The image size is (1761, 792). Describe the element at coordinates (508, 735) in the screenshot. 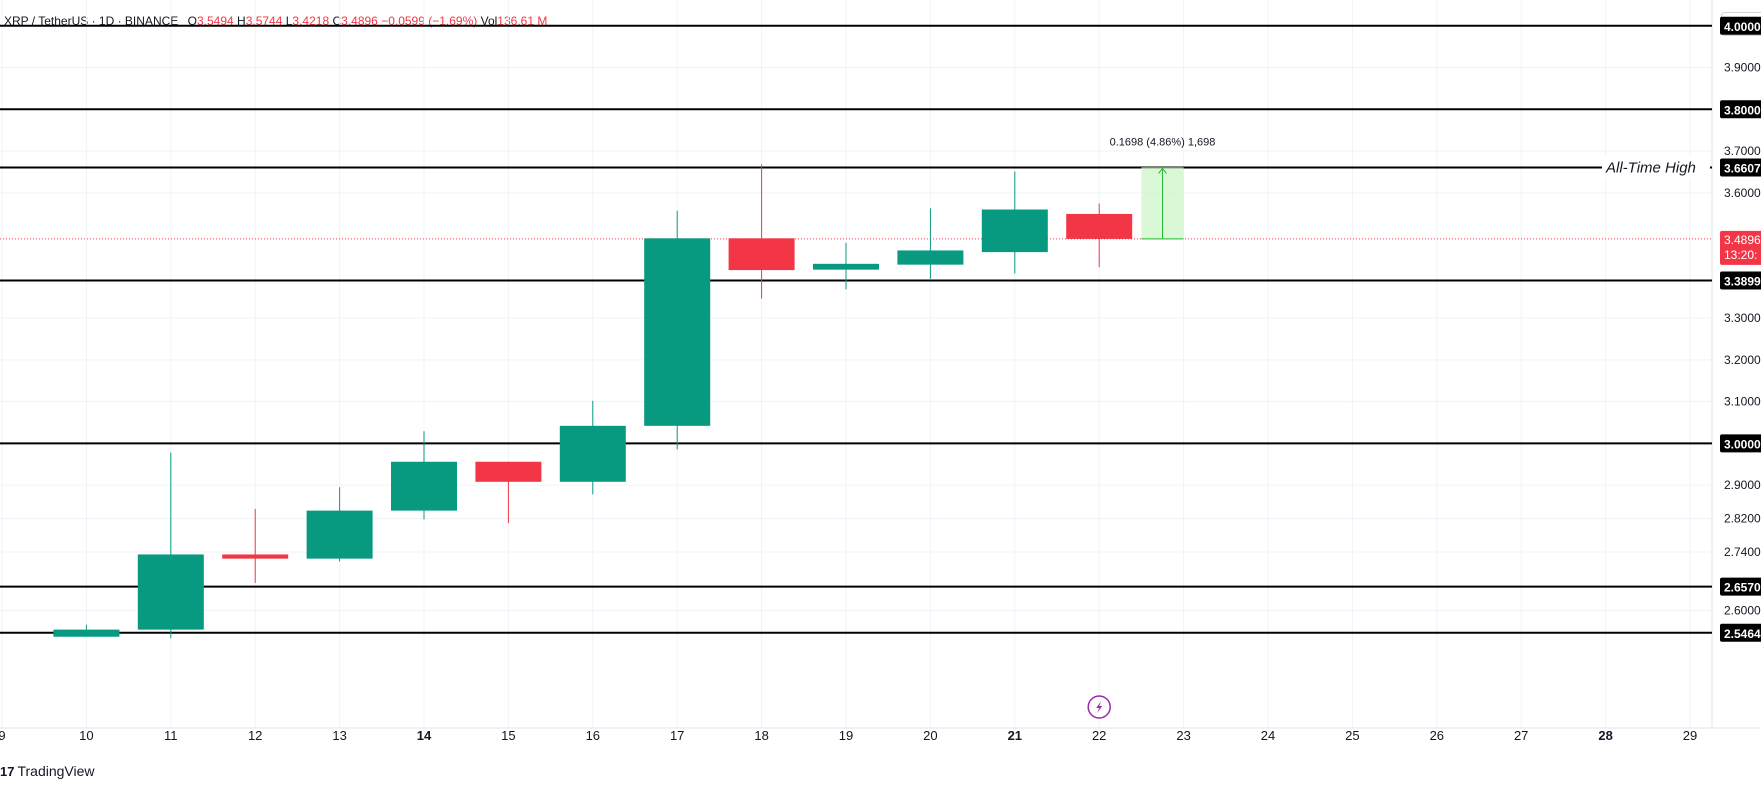

I see `time-tick-label: 15` at that location.